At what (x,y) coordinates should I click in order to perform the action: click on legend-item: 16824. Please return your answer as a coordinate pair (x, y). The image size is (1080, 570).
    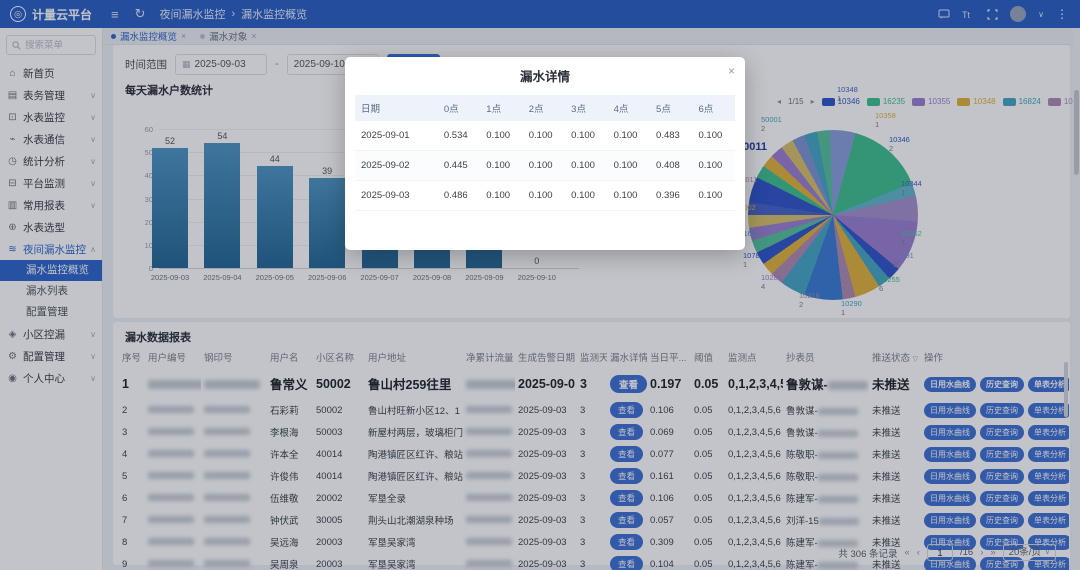
    Looking at the image, I should click on (1021, 101).